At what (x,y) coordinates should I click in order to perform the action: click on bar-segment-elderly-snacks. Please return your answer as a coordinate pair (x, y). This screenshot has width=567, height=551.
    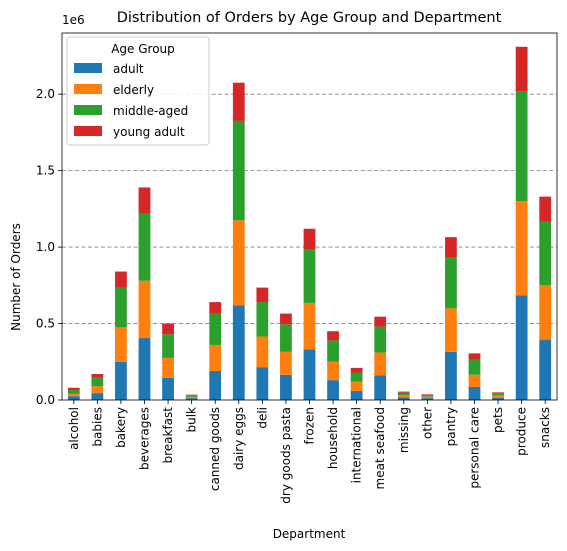
    Looking at the image, I should click on (545, 312).